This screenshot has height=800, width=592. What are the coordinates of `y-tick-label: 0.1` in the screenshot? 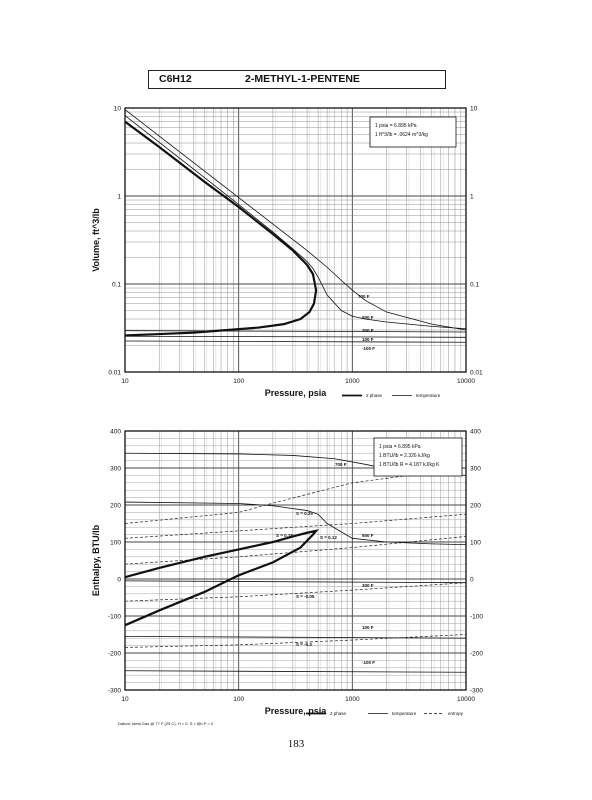 It's located at (116, 285).